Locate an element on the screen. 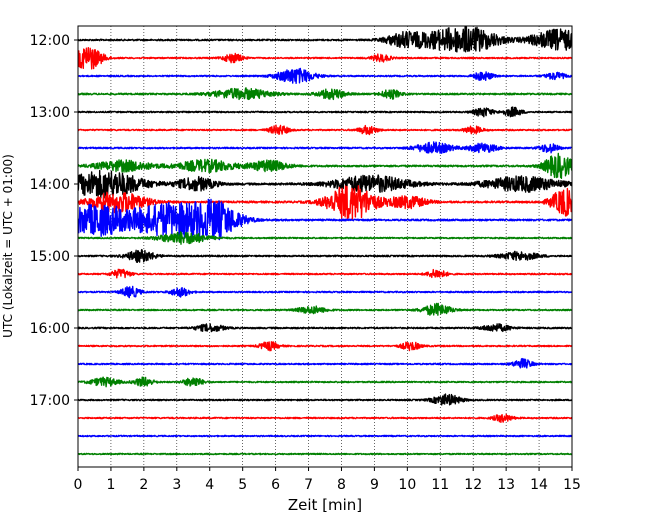  x-tick-label-2: 2 is located at coordinates (143, 485).